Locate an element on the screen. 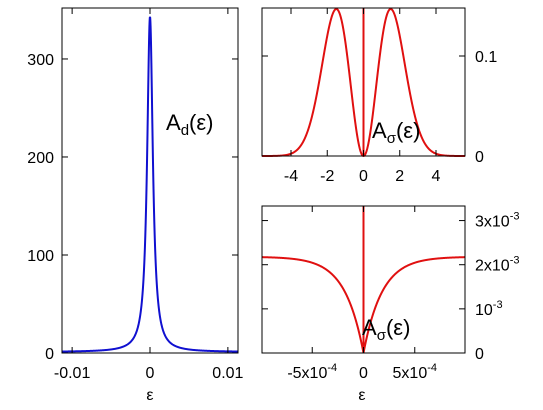  y-tick-label: 2x10⁻³ is located at coordinates (497, 265).